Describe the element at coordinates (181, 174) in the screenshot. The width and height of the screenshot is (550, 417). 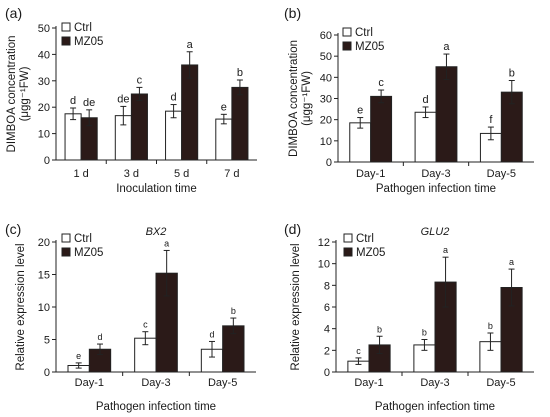
I see `x-tick-label: 5 d` at that location.